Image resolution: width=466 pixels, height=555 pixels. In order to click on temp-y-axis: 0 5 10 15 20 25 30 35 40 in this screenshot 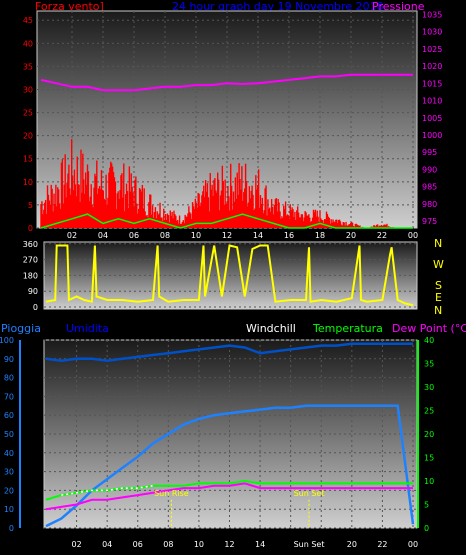, I will do `click(429, 434)`.